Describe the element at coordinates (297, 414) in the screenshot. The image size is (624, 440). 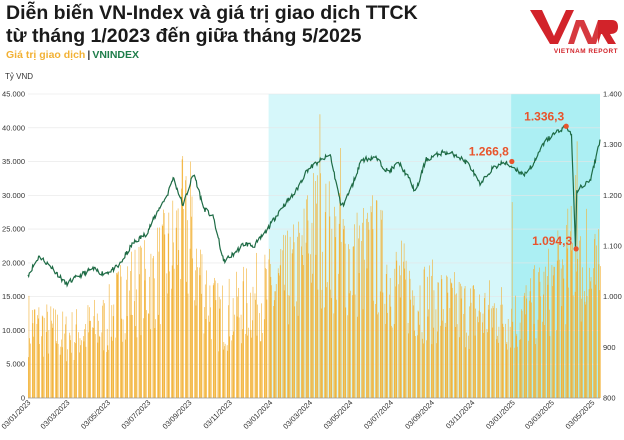
I see `x-tick-label: 03/03/2024` at that location.